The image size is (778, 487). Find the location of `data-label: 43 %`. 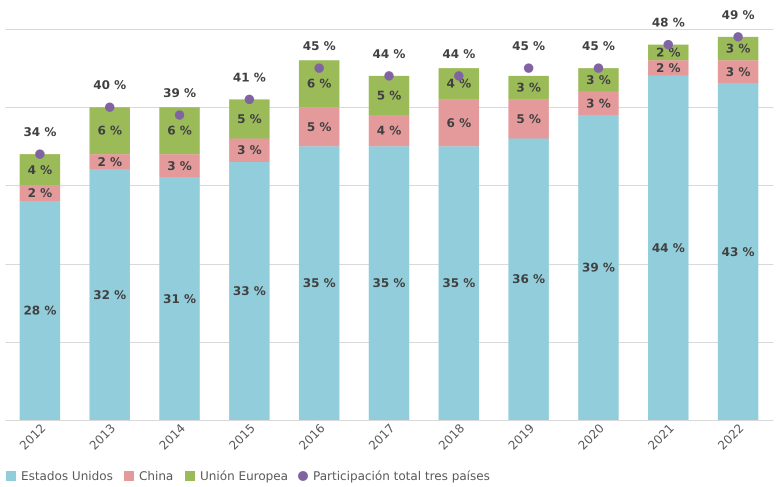

data-label: 43 % is located at coordinates (738, 251).